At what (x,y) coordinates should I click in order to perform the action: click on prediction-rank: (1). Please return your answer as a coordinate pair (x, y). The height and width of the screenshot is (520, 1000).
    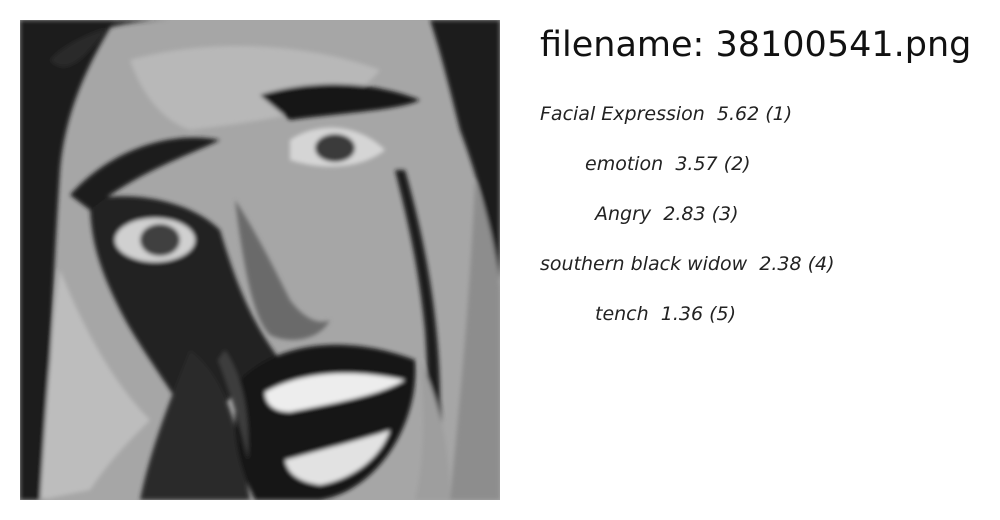
    Looking at the image, I should click on (779, 114).